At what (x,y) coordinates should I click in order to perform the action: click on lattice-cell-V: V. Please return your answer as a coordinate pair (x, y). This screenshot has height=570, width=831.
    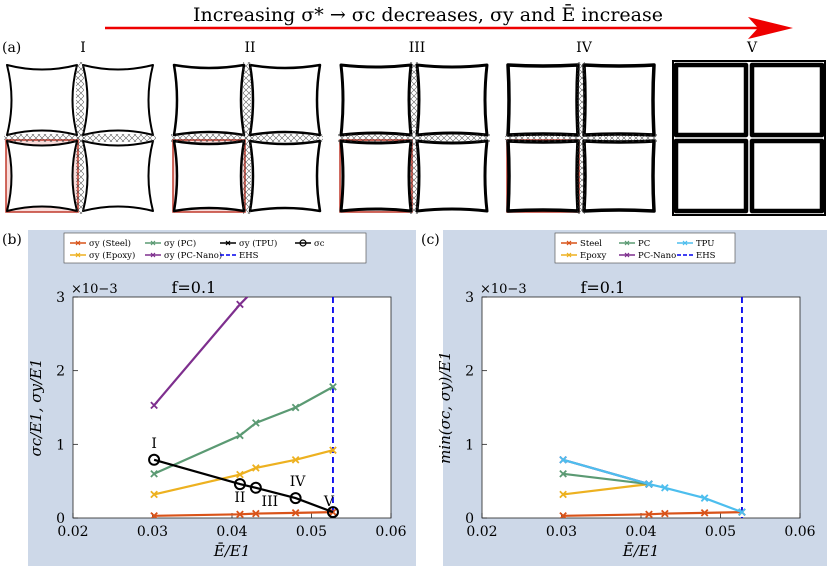
    Looking at the image, I should click on (749, 128).